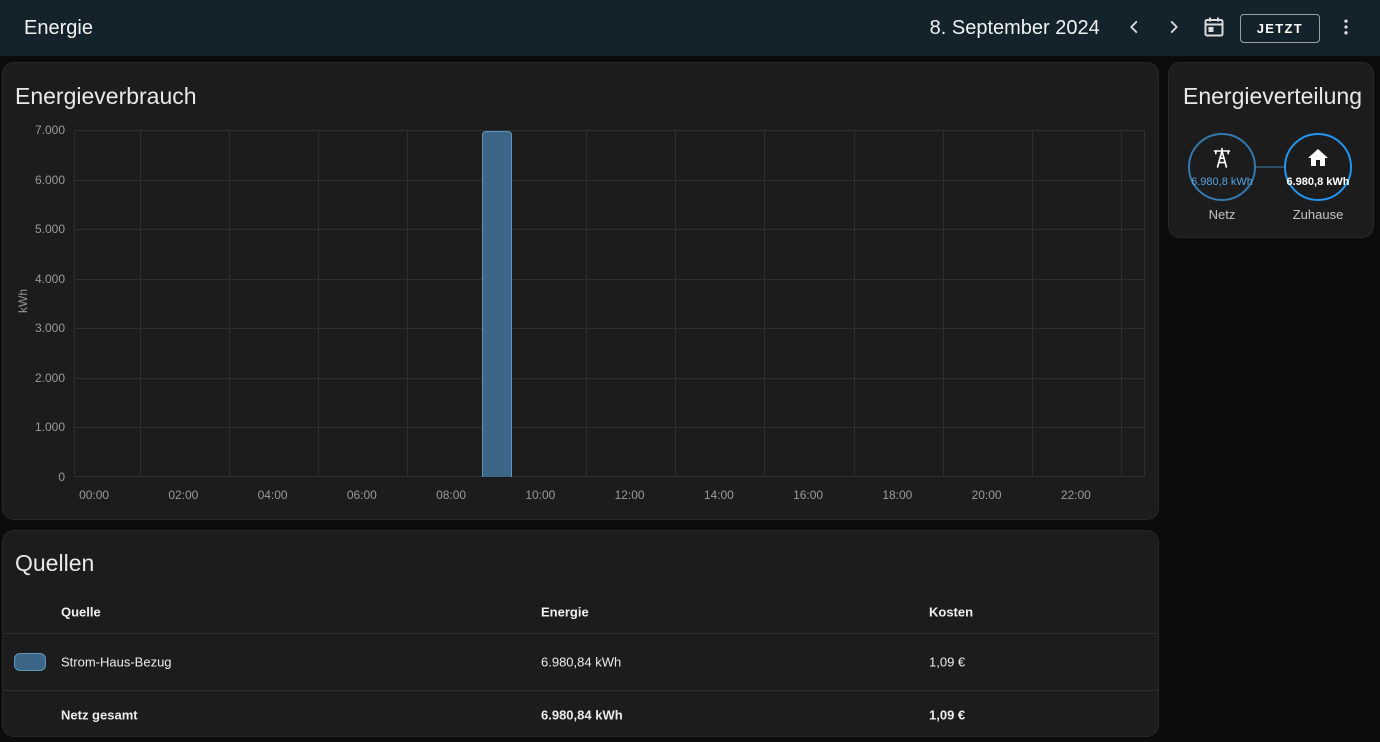 Image resolution: width=1380 pixels, height=742 pixels. Describe the element at coordinates (1014, 27) in the screenshot. I see `date-range-label: 8. September 2024` at that location.